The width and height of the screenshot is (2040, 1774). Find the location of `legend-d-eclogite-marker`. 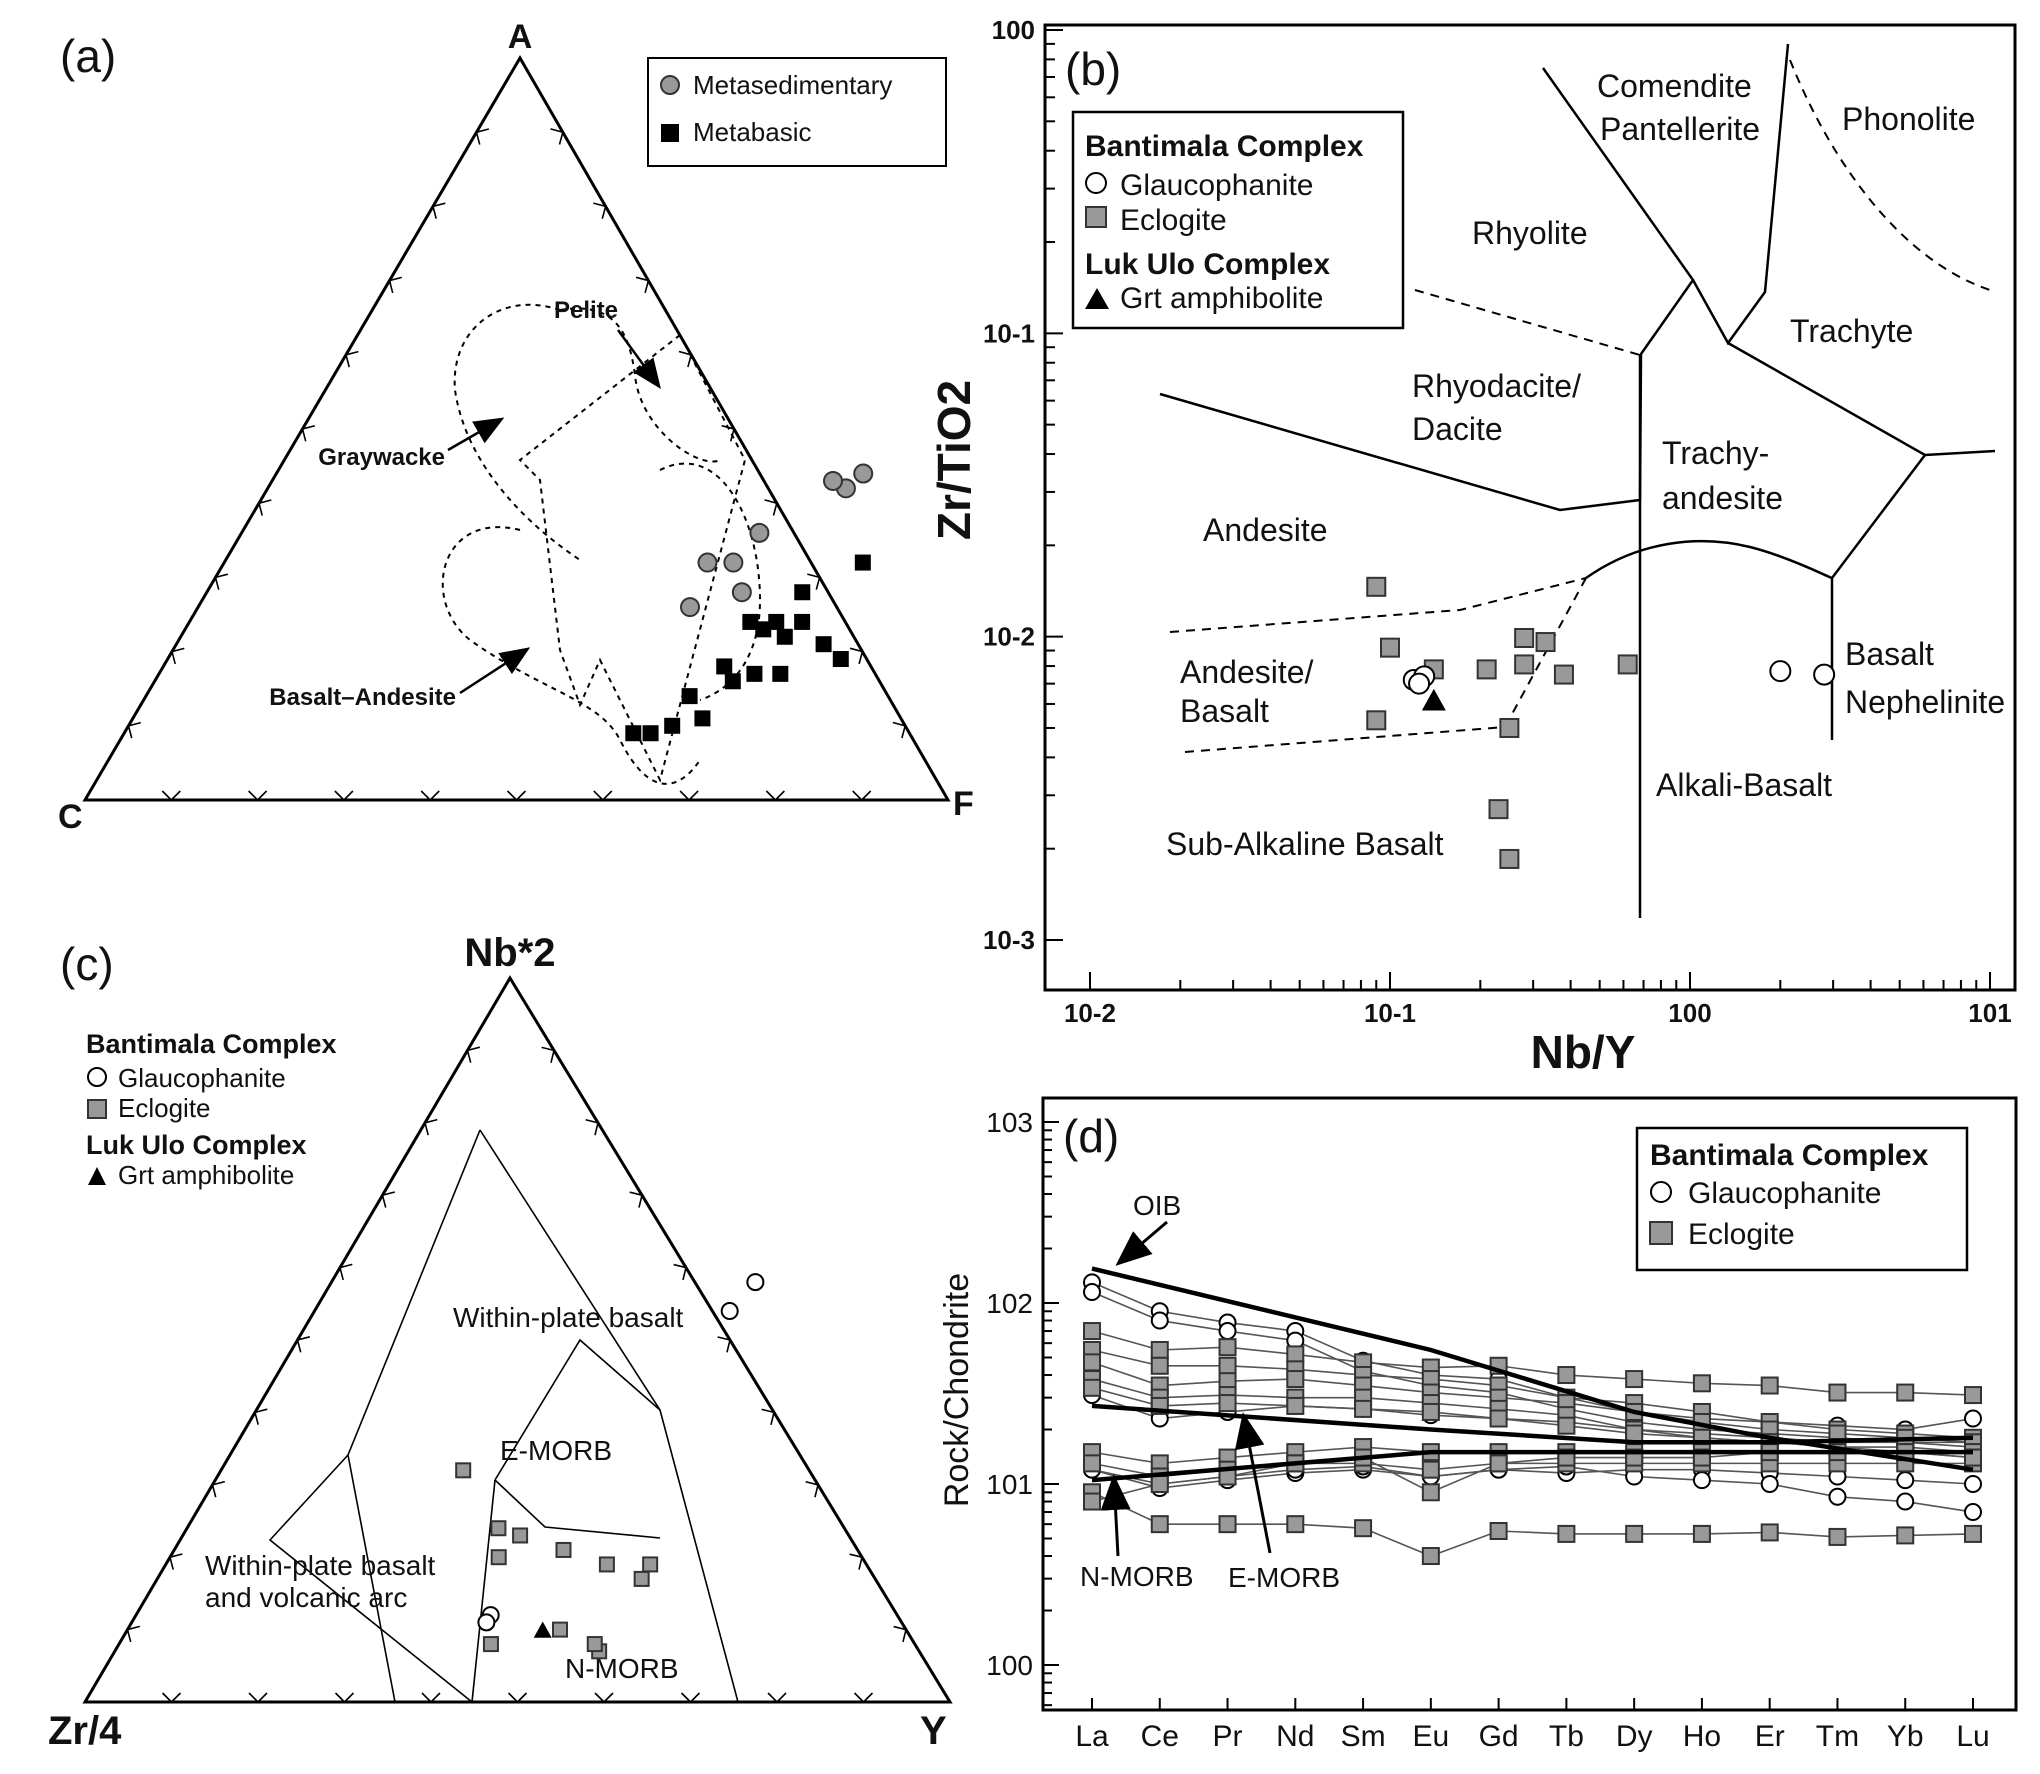

legend-d-eclogite-marker is located at coordinates (1661, 1233).